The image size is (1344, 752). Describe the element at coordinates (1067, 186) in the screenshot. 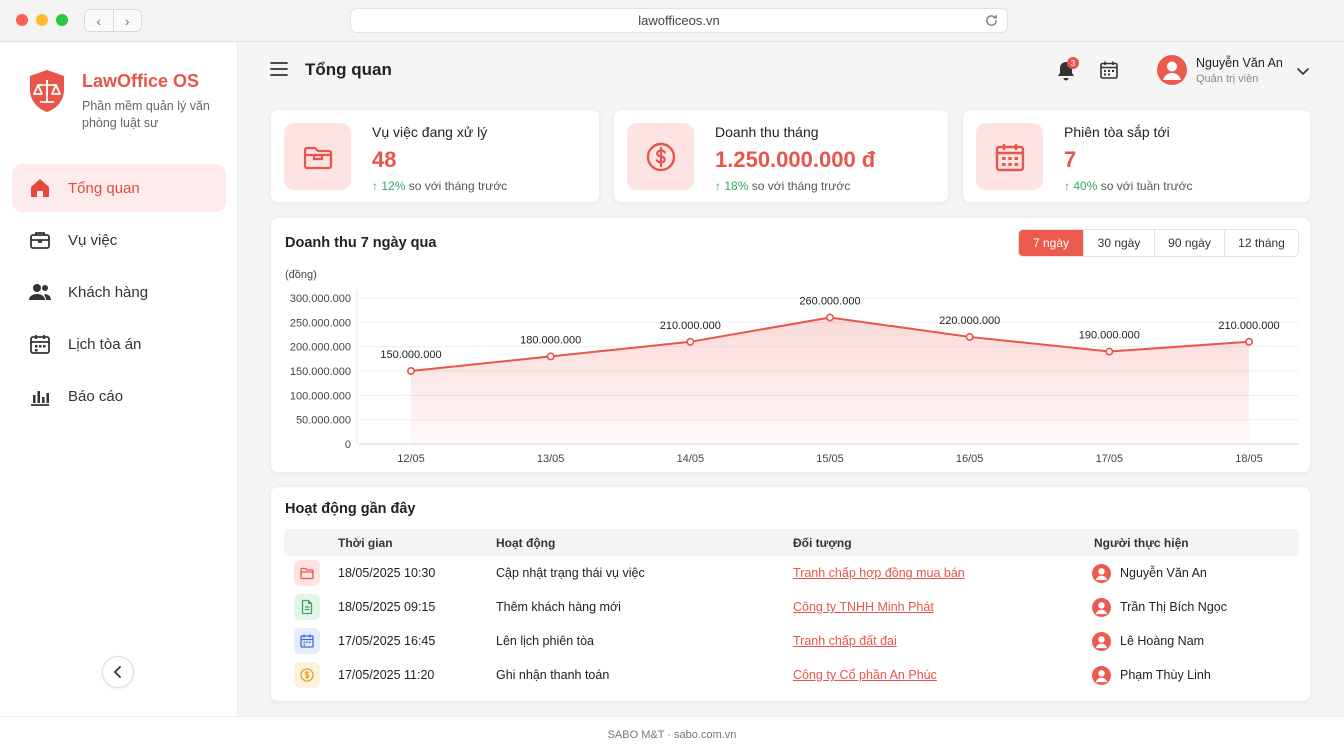

I see `trend-up-icon: ↑` at that location.